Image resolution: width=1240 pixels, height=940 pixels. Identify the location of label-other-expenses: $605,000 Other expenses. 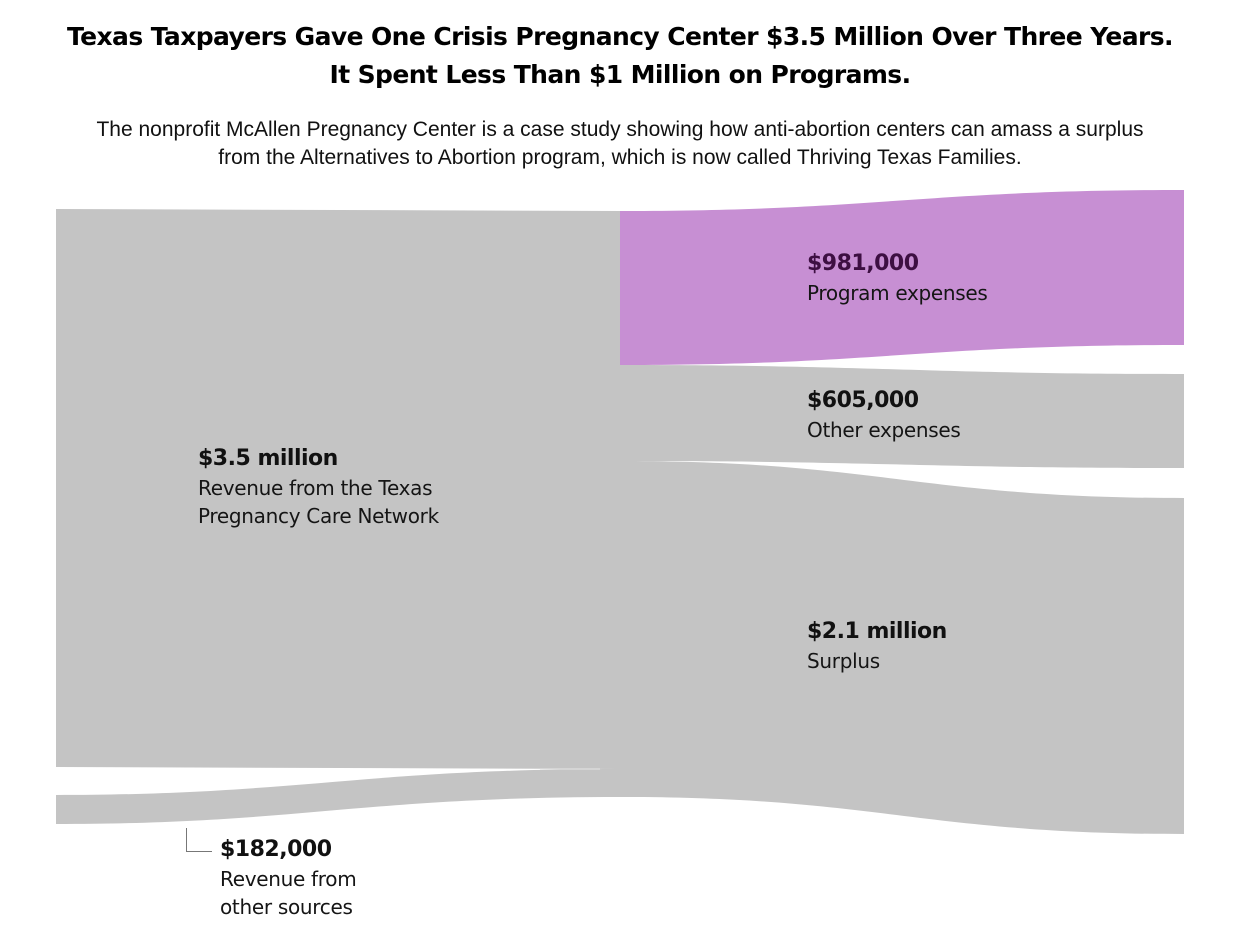
(884, 415).